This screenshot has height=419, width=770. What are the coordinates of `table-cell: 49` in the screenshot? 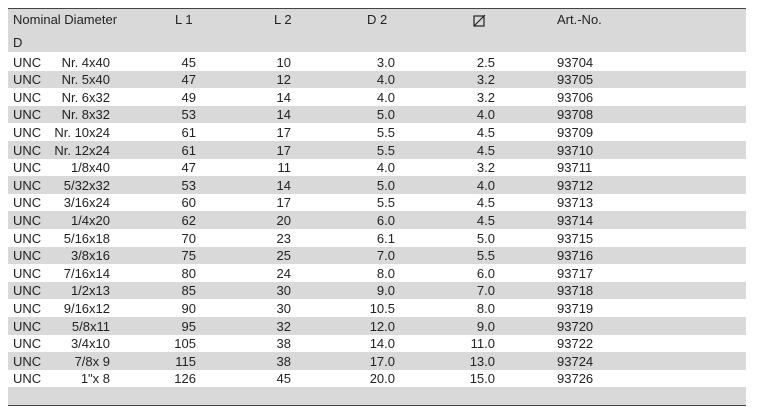 It's located at (188, 97).